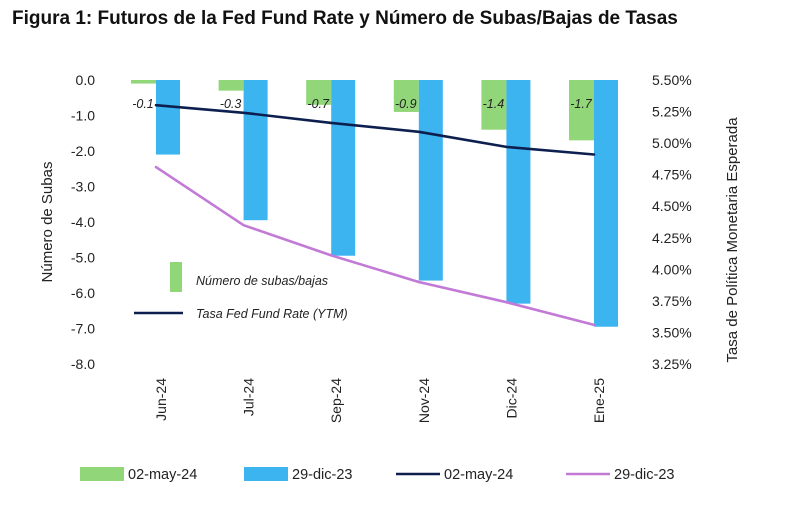 Image resolution: width=800 pixels, height=509 pixels. I want to click on left-tick-label: -7.0, so click(83, 329).